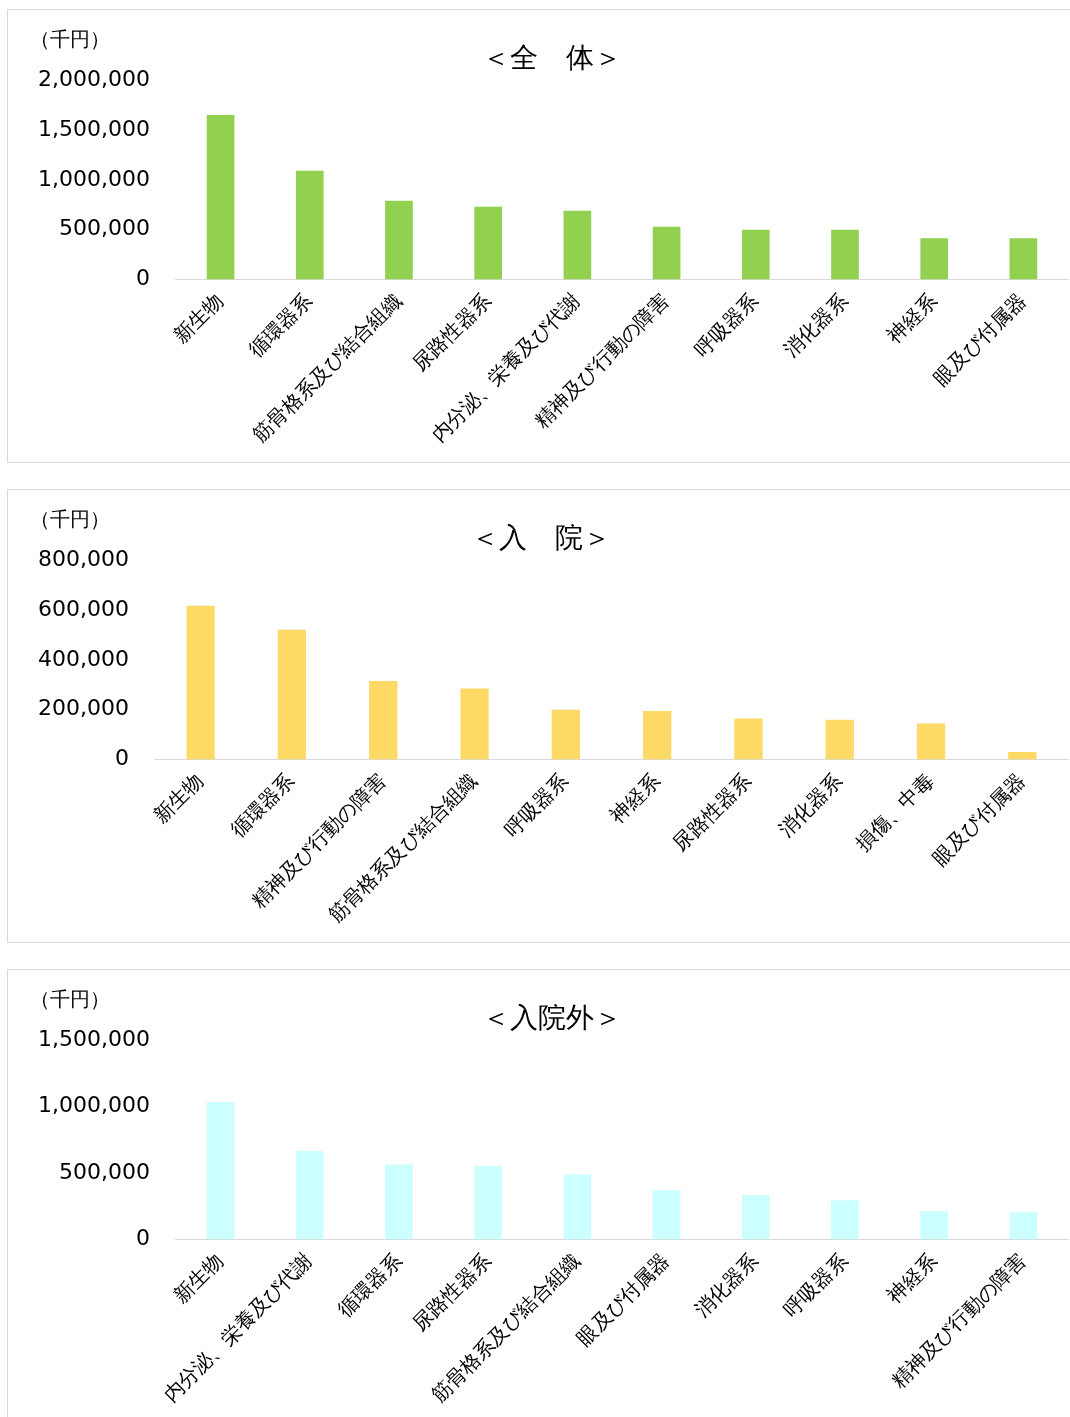  I want to click on chart-title: ＜全 体＞, so click(551, 58).